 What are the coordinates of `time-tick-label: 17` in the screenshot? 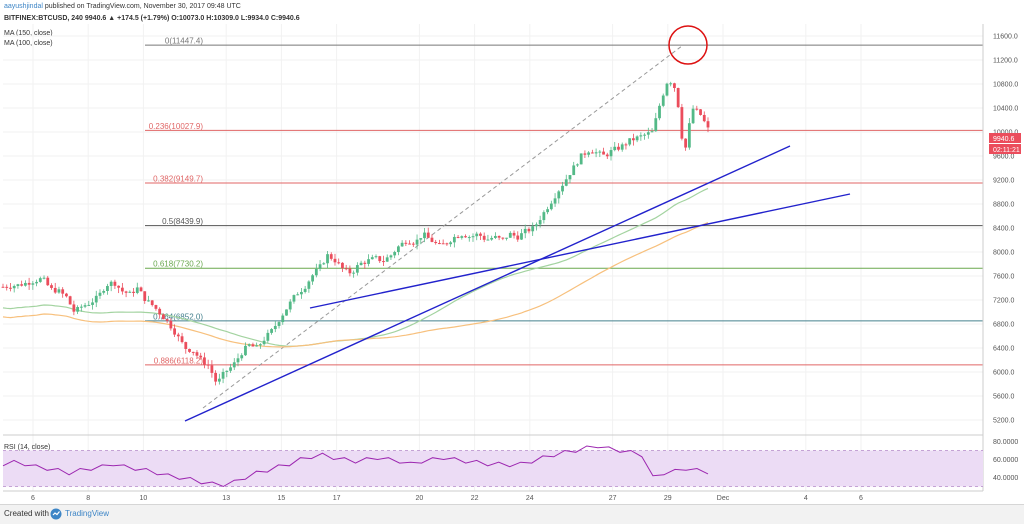 It's located at (337, 498).